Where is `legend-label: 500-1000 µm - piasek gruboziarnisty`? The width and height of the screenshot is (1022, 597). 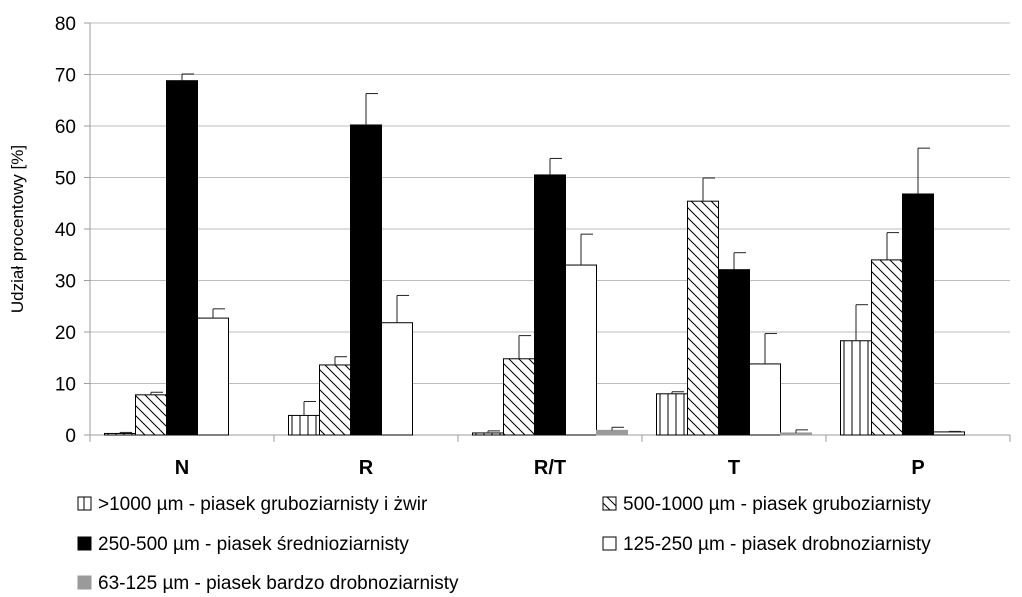
legend-label: 500-1000 µm - piasek gruboziarnisty is located at coordinates (777, 504).